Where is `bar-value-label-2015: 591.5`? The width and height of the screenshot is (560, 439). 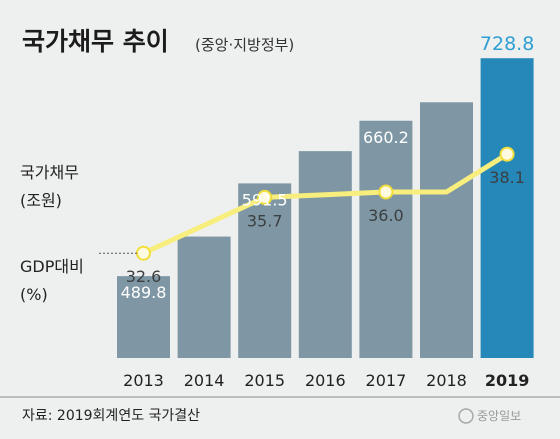 bar-value-label-2015: 591.5 is located at coordinates (265, 199).